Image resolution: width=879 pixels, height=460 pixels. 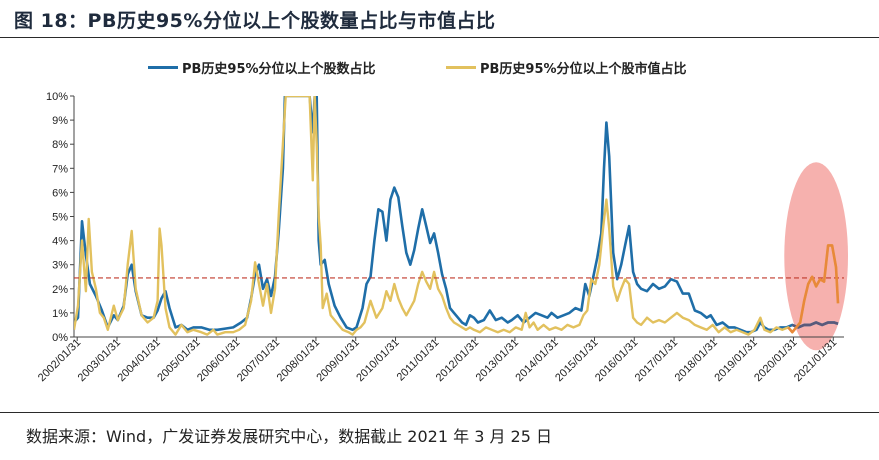 I want to click on y-tick-label: 5%, so click(x=60, y=218).